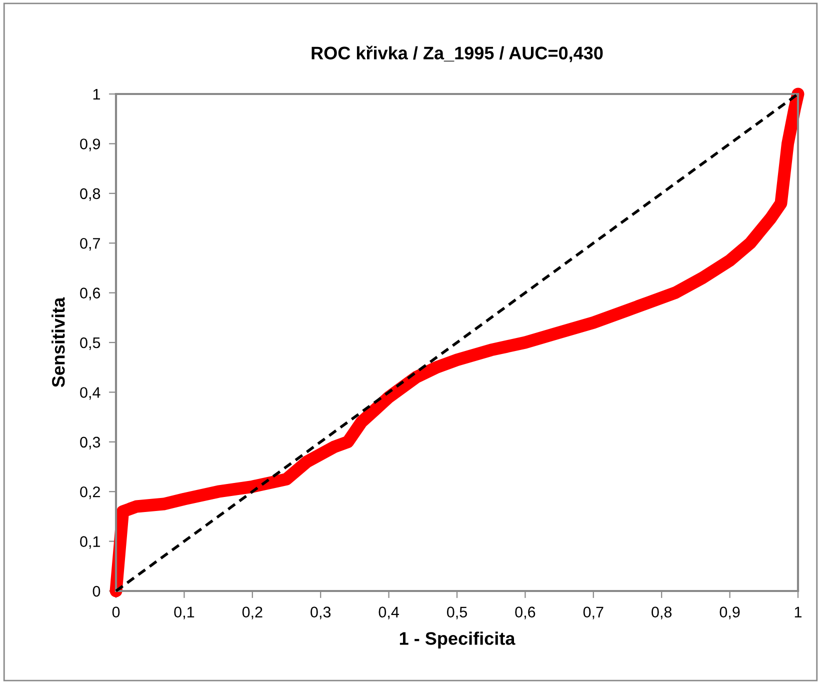 The image size is (821, 684). Describe the element at coordinates (458, 640) in the screenshot. I see `x-axis-title: 1 - Specificita` at that location.